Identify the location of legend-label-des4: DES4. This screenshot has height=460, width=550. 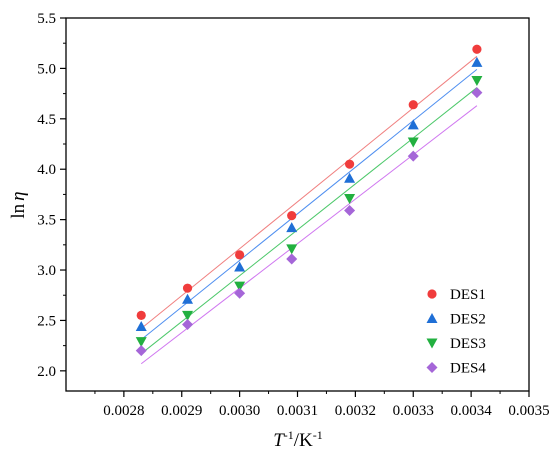
(468, 369).